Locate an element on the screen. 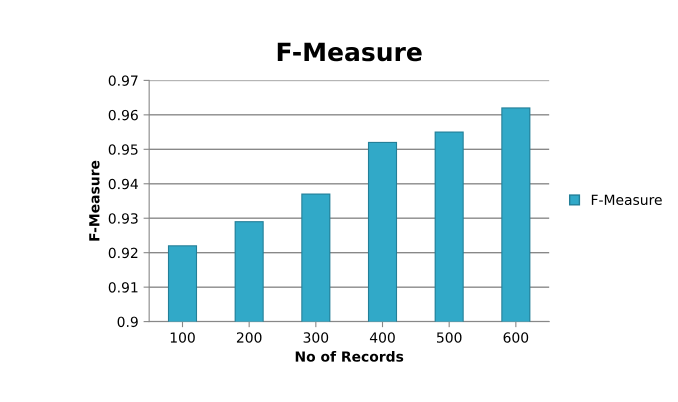 The image size is (678, 402). y-tick-label: 0.92 is located at coordinates (123, 253).